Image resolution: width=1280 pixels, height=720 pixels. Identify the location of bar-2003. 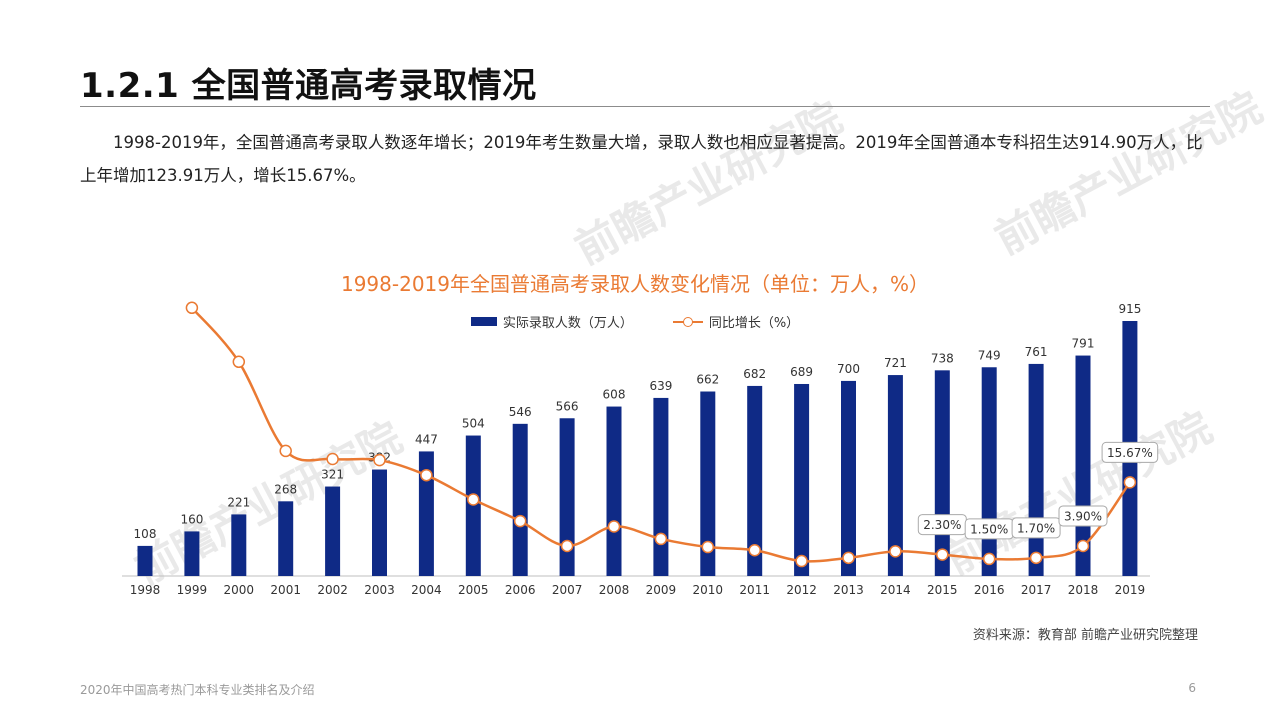
(379, 522).